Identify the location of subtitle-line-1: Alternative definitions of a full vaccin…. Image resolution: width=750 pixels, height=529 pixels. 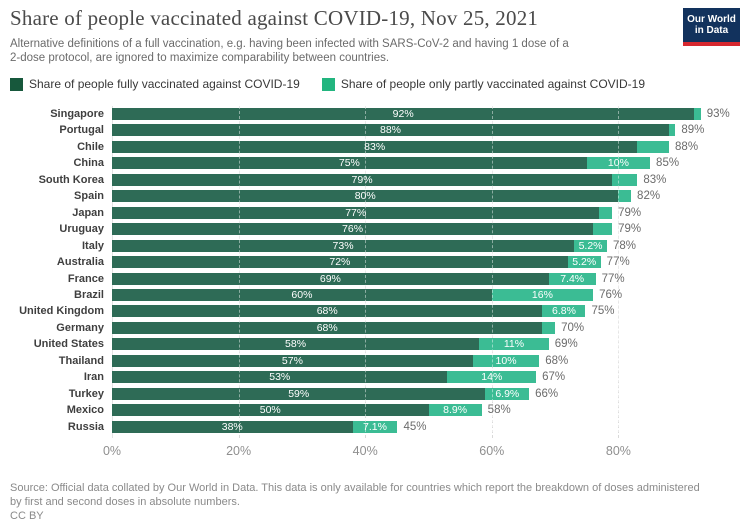
(289, 44).